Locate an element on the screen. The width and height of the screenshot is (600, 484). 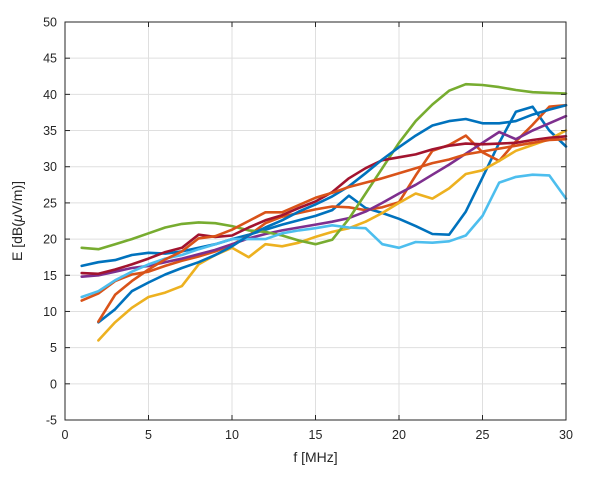
x-tick-label: 30 is located at coordinates (566, 435).